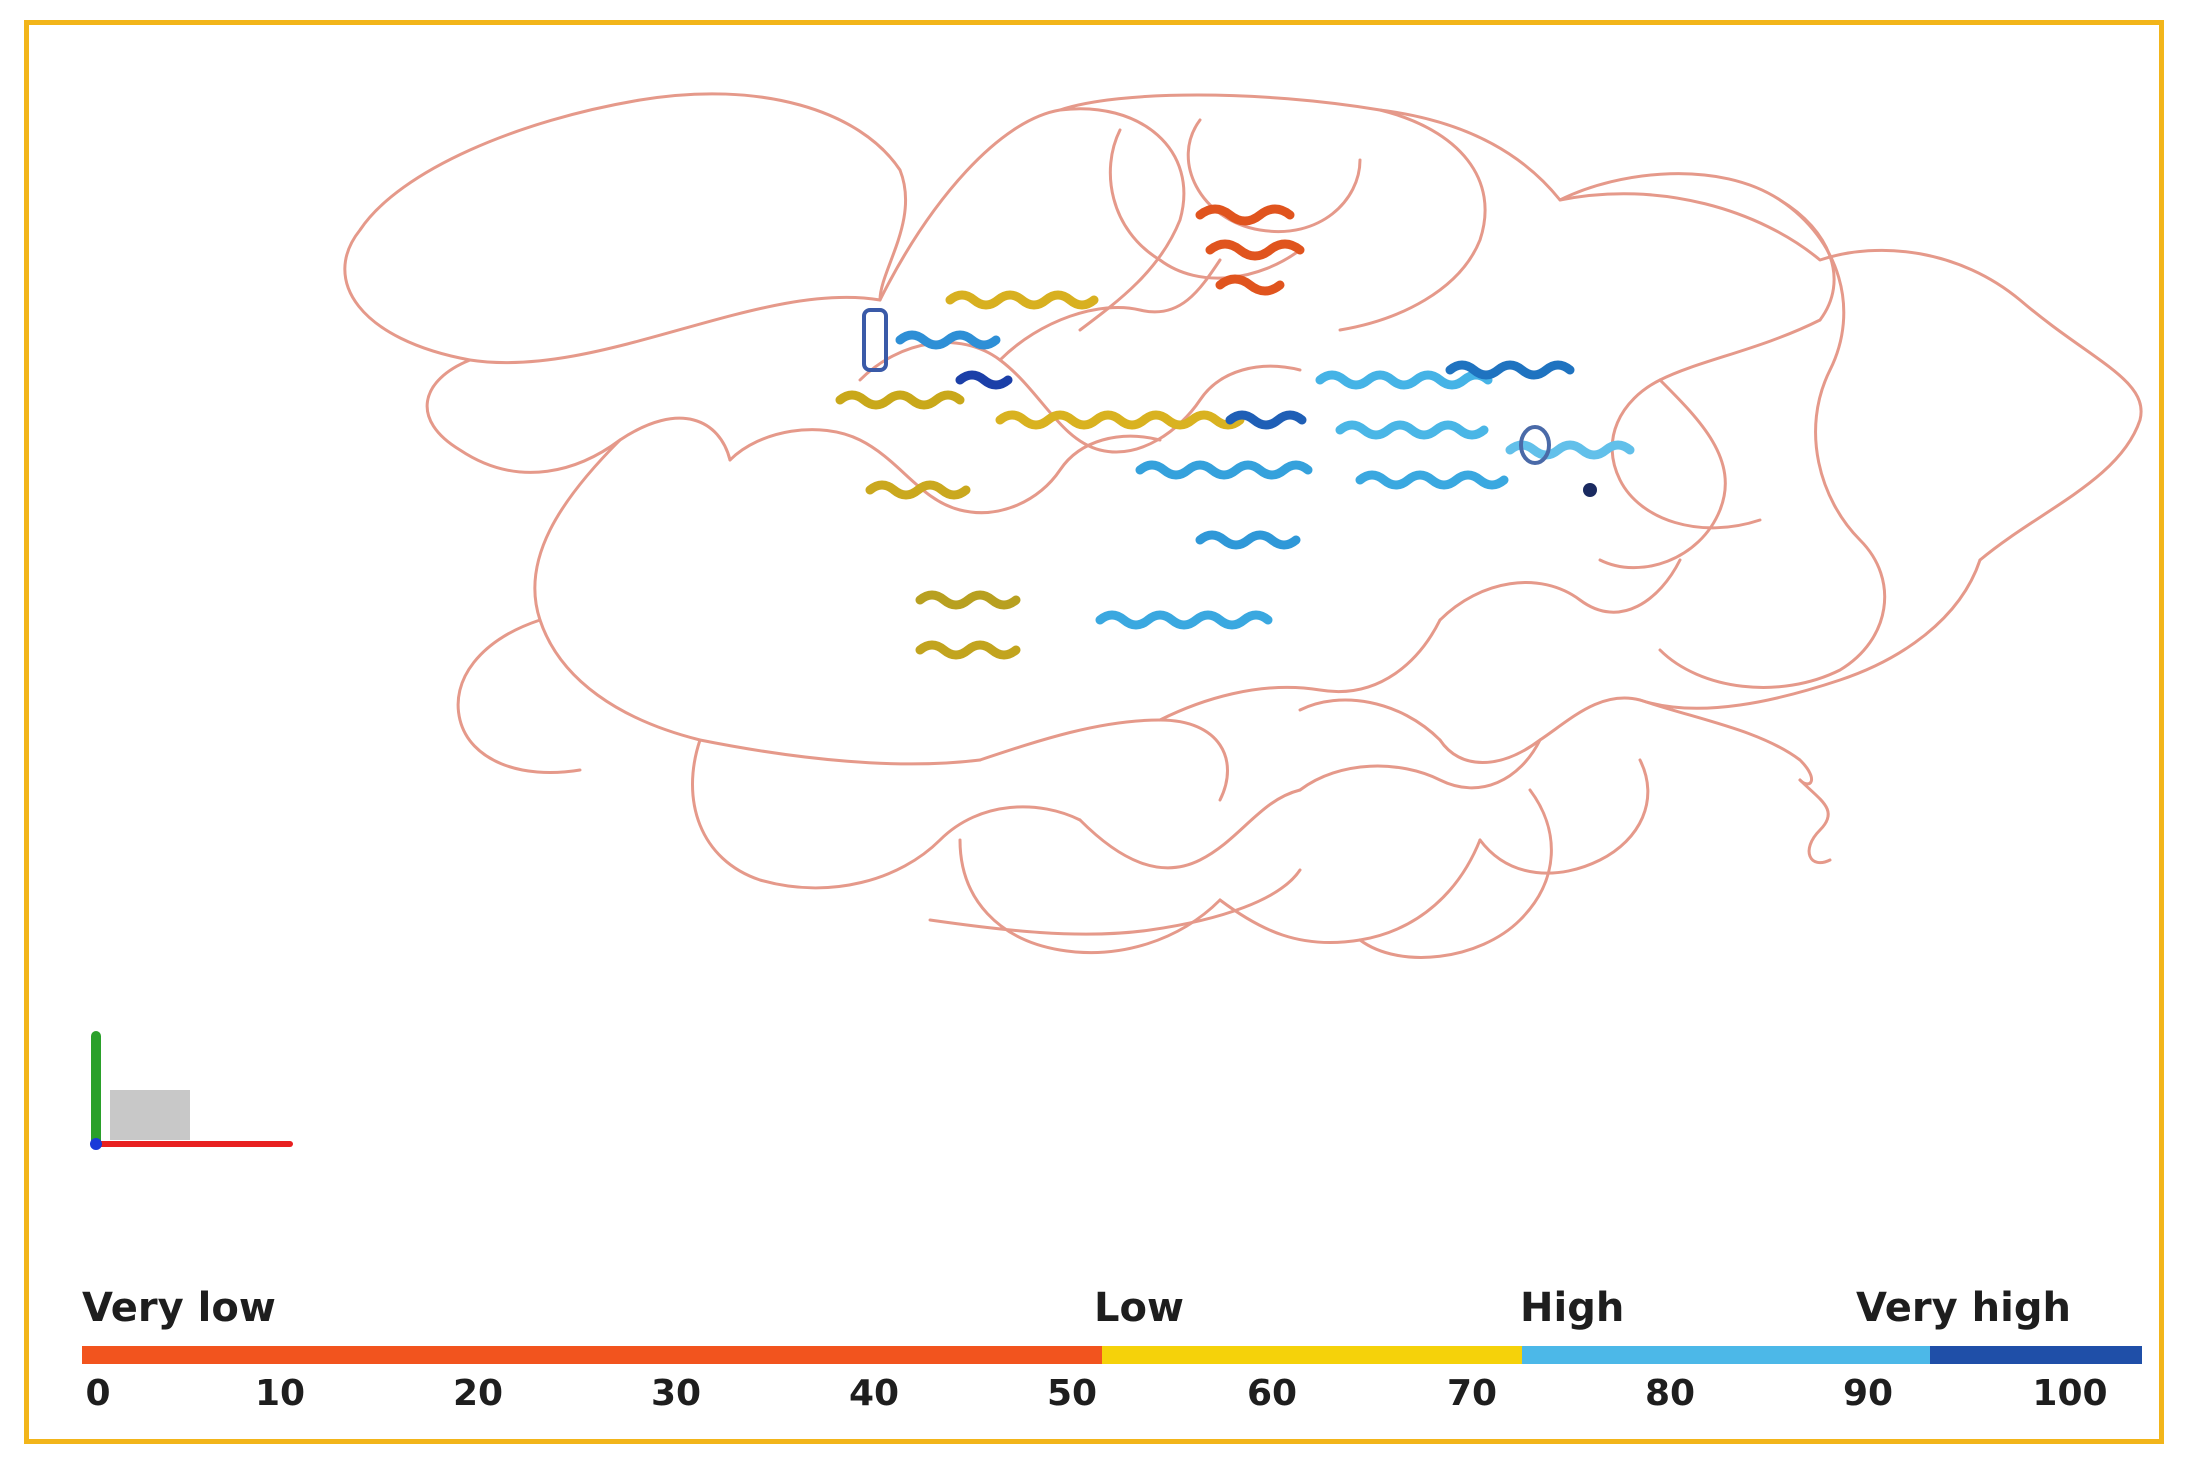  What do you see at coordinates (1472, 1393) in the screenshot?
I see `scale-tick: 70` at bounding box center [1472, 1393].